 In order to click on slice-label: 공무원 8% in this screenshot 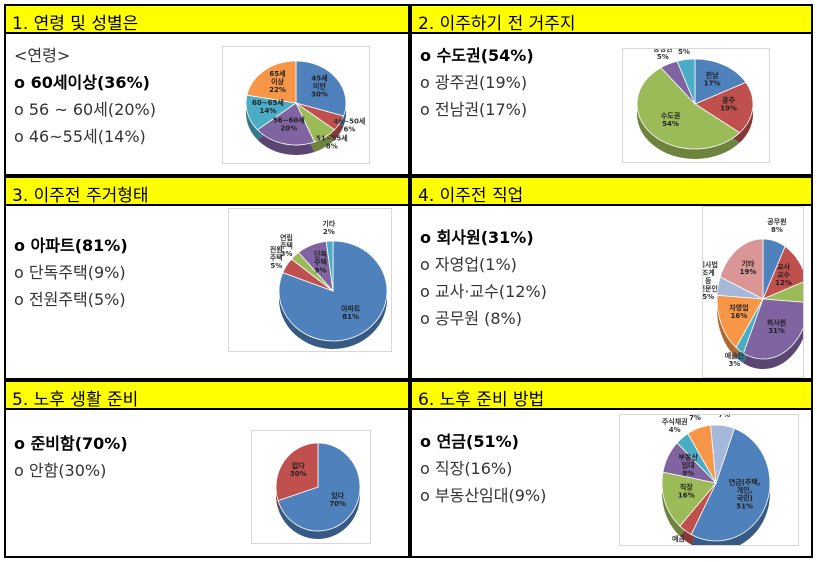, I will do `click(776, 225)`.